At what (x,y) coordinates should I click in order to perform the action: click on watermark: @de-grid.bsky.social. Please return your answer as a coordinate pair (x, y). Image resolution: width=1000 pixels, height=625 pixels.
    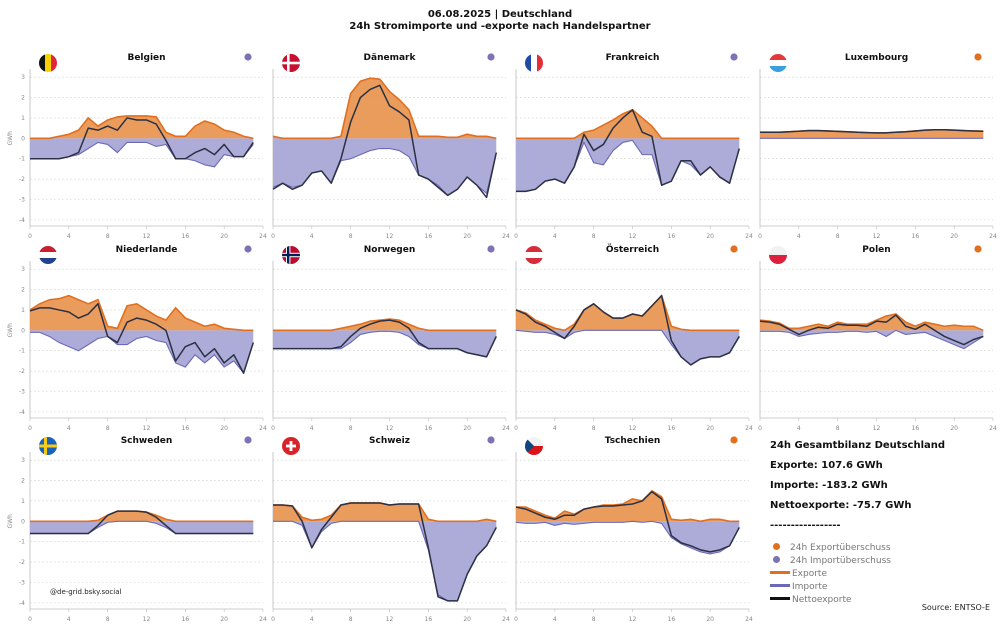
    Looking at the image, I should click on (85, 592).